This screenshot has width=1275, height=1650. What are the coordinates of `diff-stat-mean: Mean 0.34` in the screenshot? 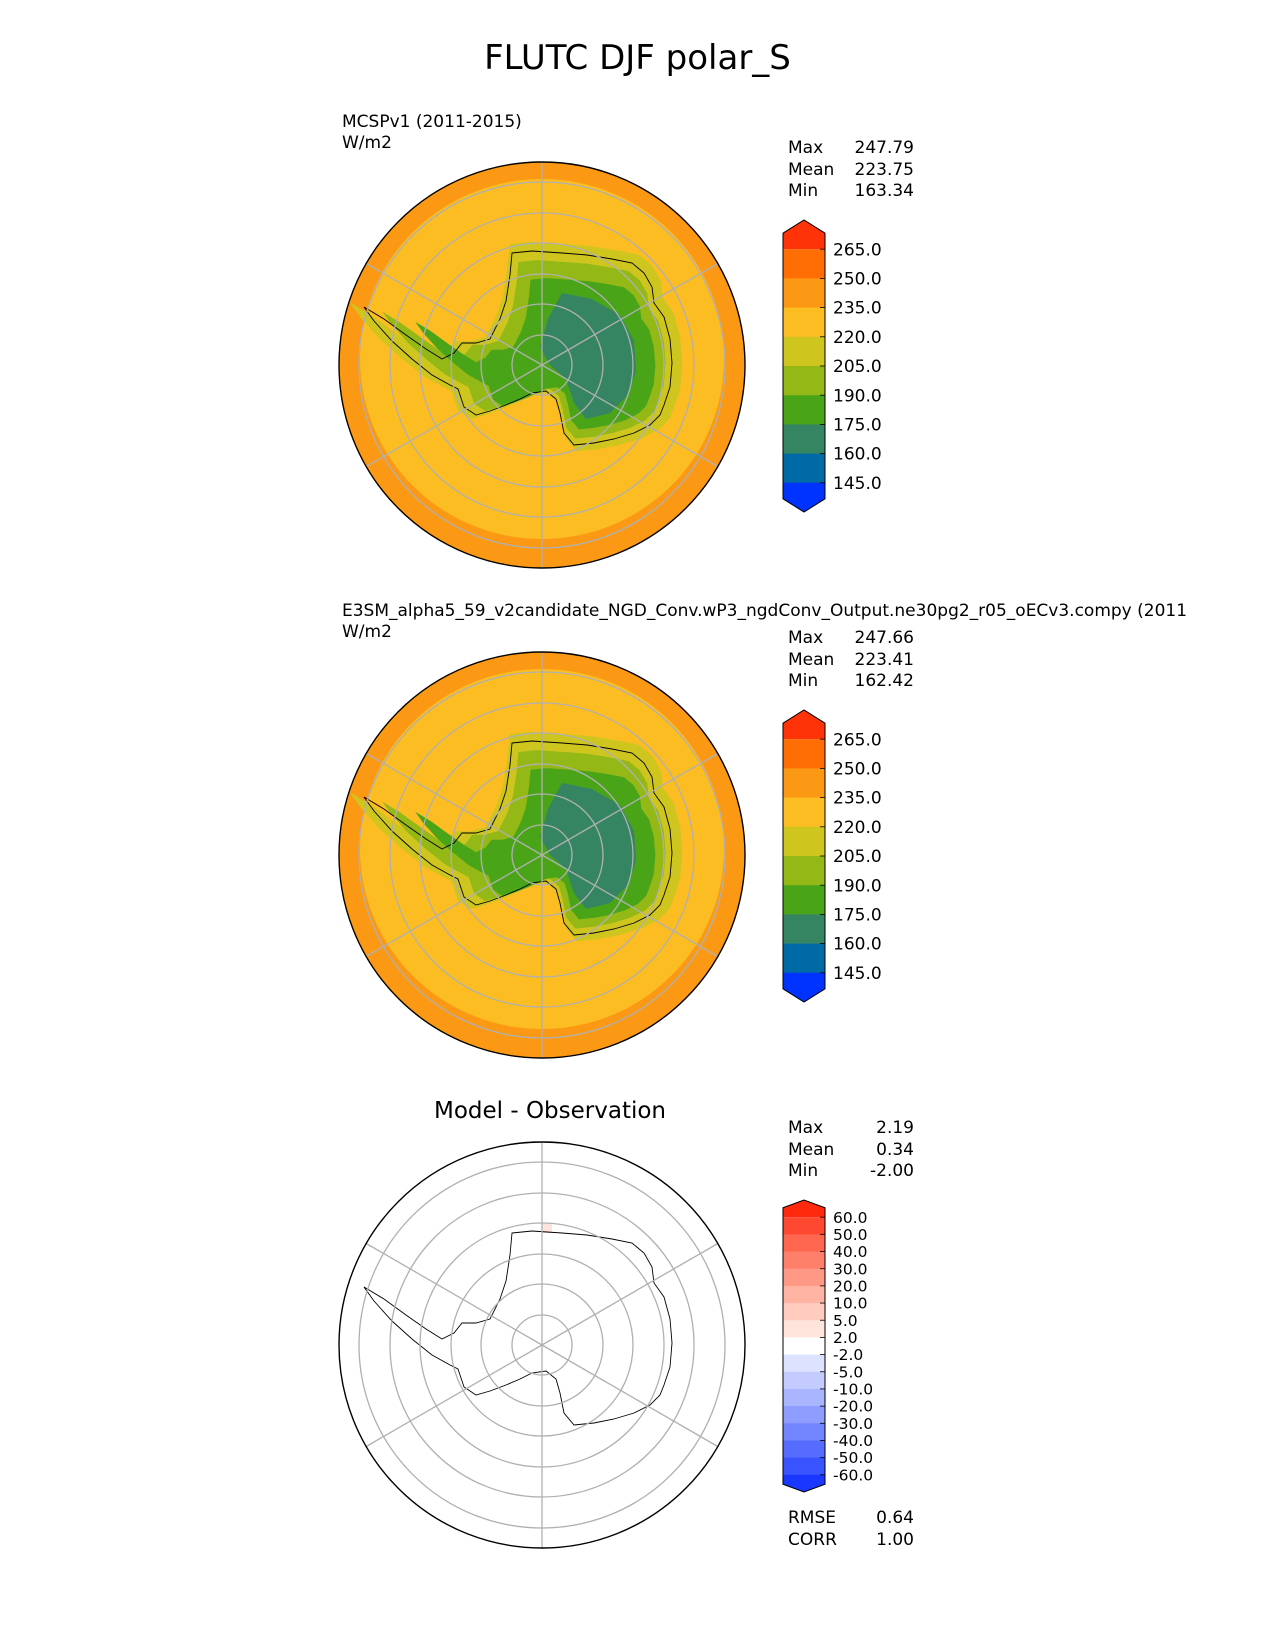 It's located at (851, 1149).